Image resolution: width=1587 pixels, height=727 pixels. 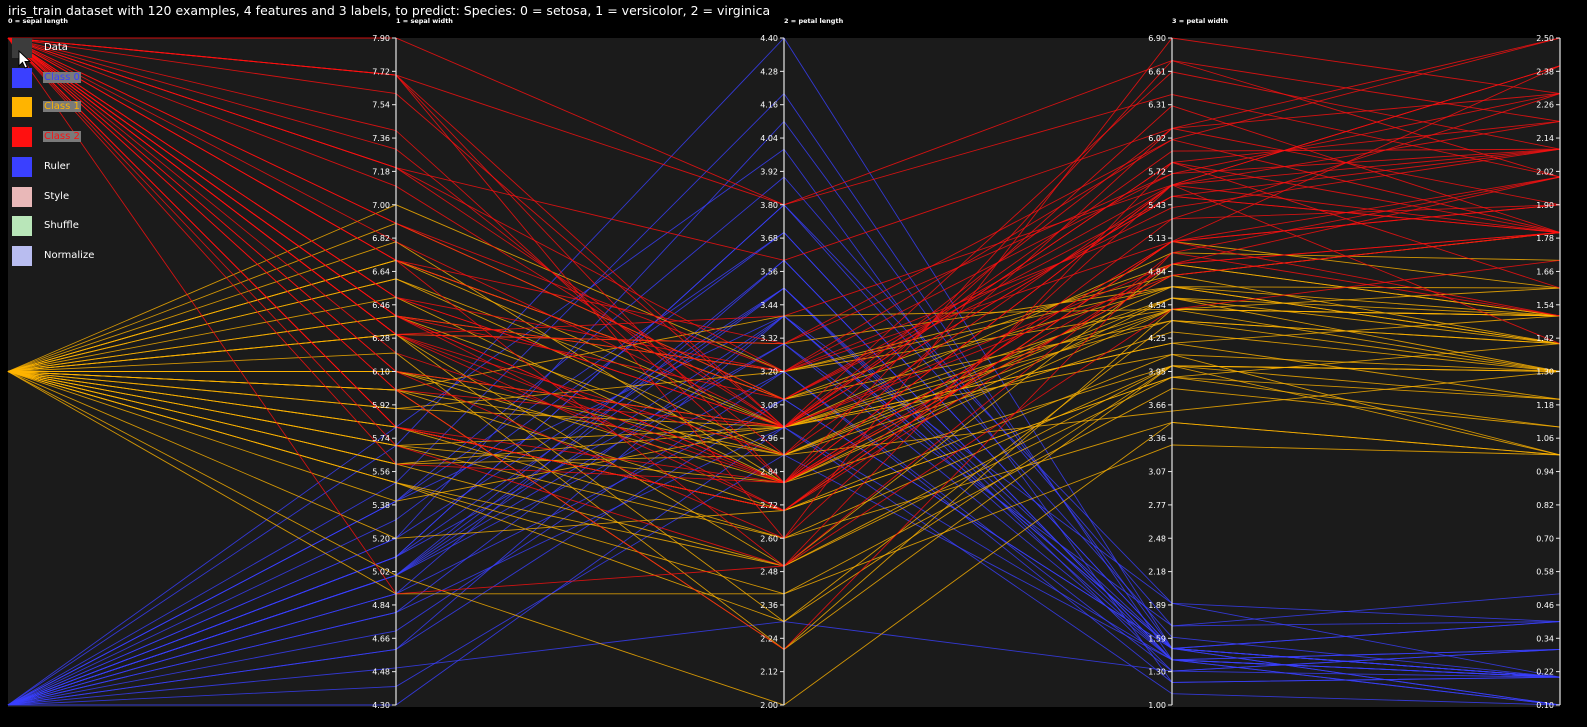 I want to click on tick-label: 1.89, so click(x=1157, y=605).